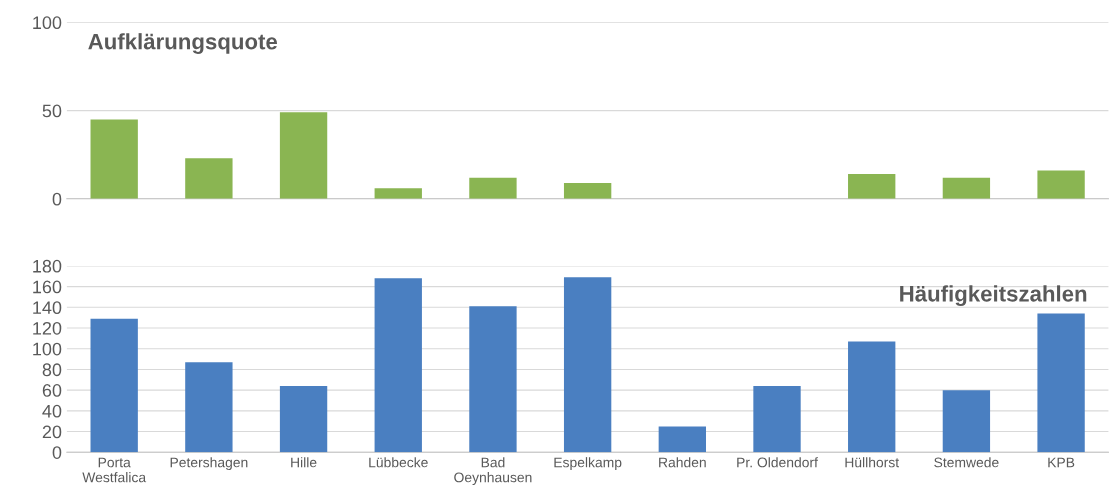 This screenshot has width=1114, height=497. Describe the element at coordinates (209, 464) in the screenshot. I see `x-tick-label: Petershagen` at that location.